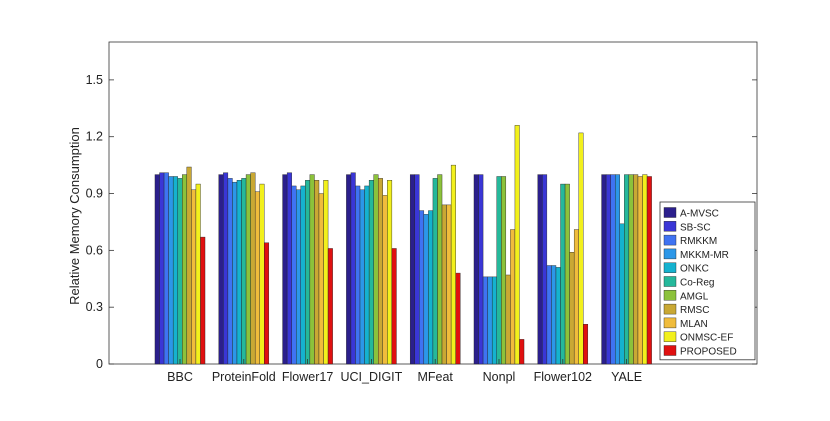  What do you see at coordinates (499, 377) in the screenshot?
I see `x-tick-label: Nonpl` at bounding box center [499, 377].